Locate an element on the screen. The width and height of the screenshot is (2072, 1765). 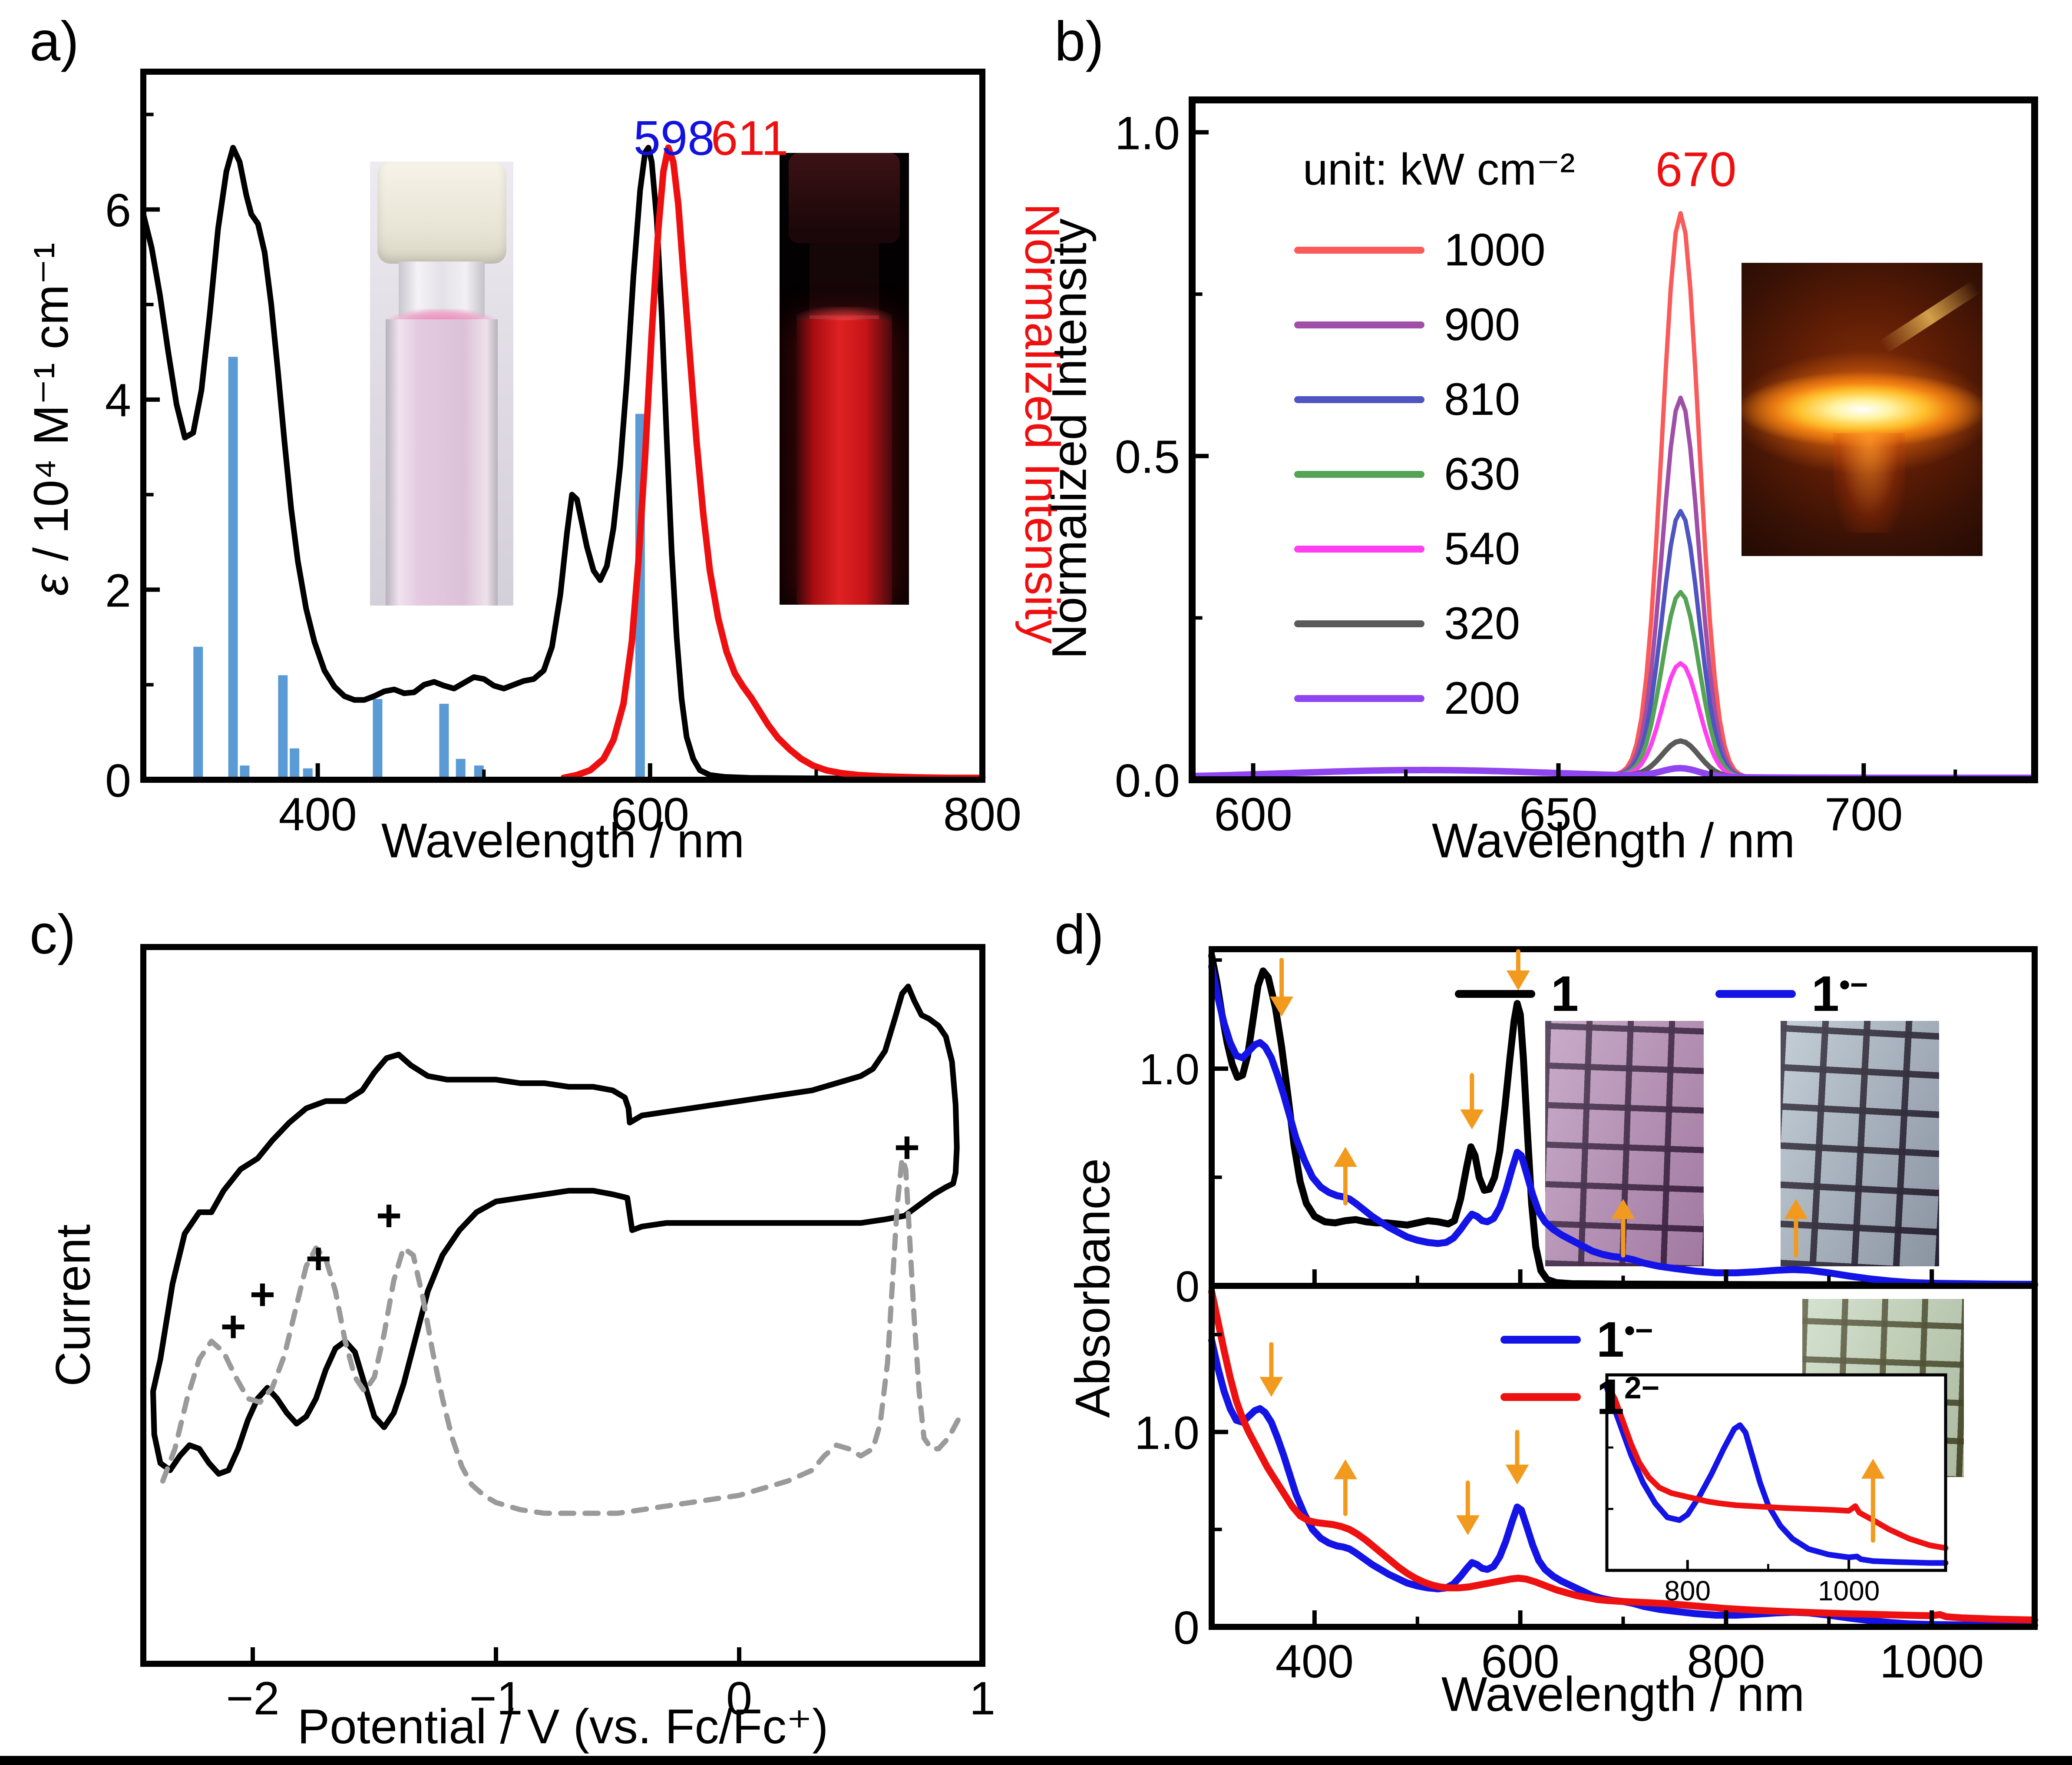
legend-label: 12− is located at coordinates (1628, 1397).